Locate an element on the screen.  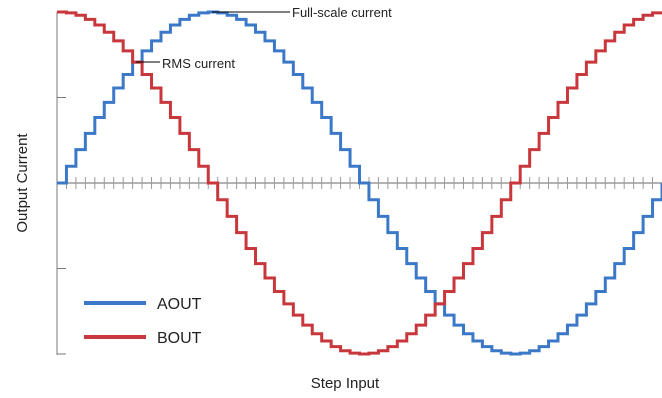
legend-label-aout: AOUT is located at coordinates (179, 304).